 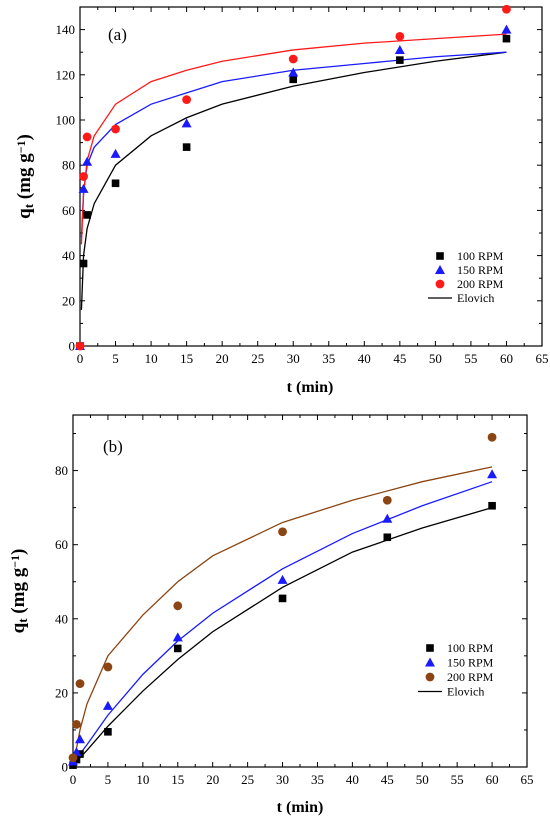 I want to click on x-tick-label: 45, so click(x=399, y=358).